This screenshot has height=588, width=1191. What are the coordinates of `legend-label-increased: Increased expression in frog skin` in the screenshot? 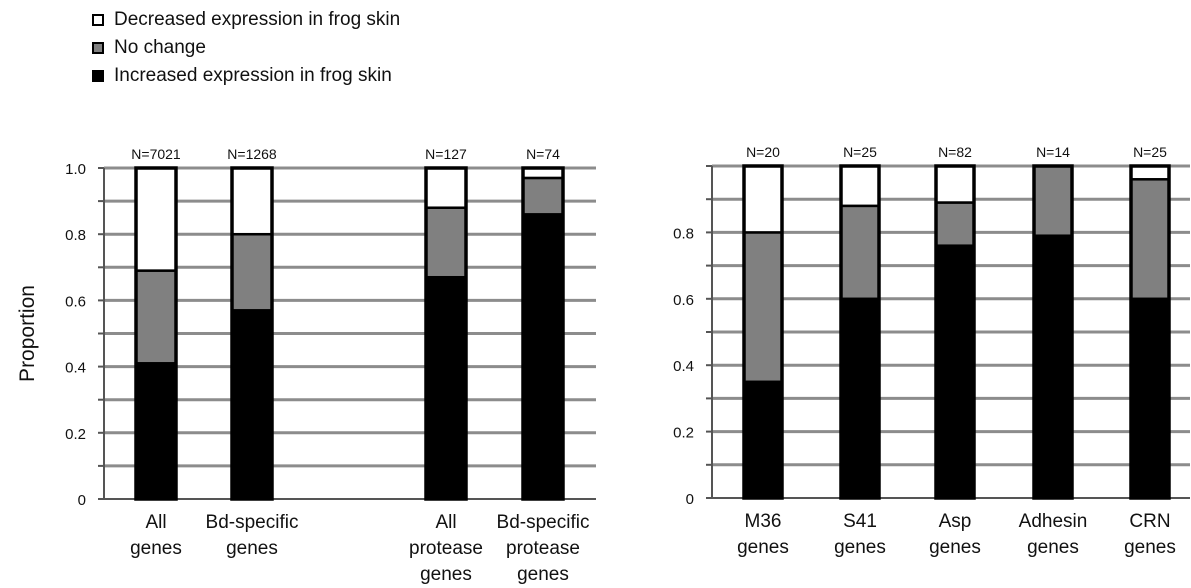 It's located at (253, 75).